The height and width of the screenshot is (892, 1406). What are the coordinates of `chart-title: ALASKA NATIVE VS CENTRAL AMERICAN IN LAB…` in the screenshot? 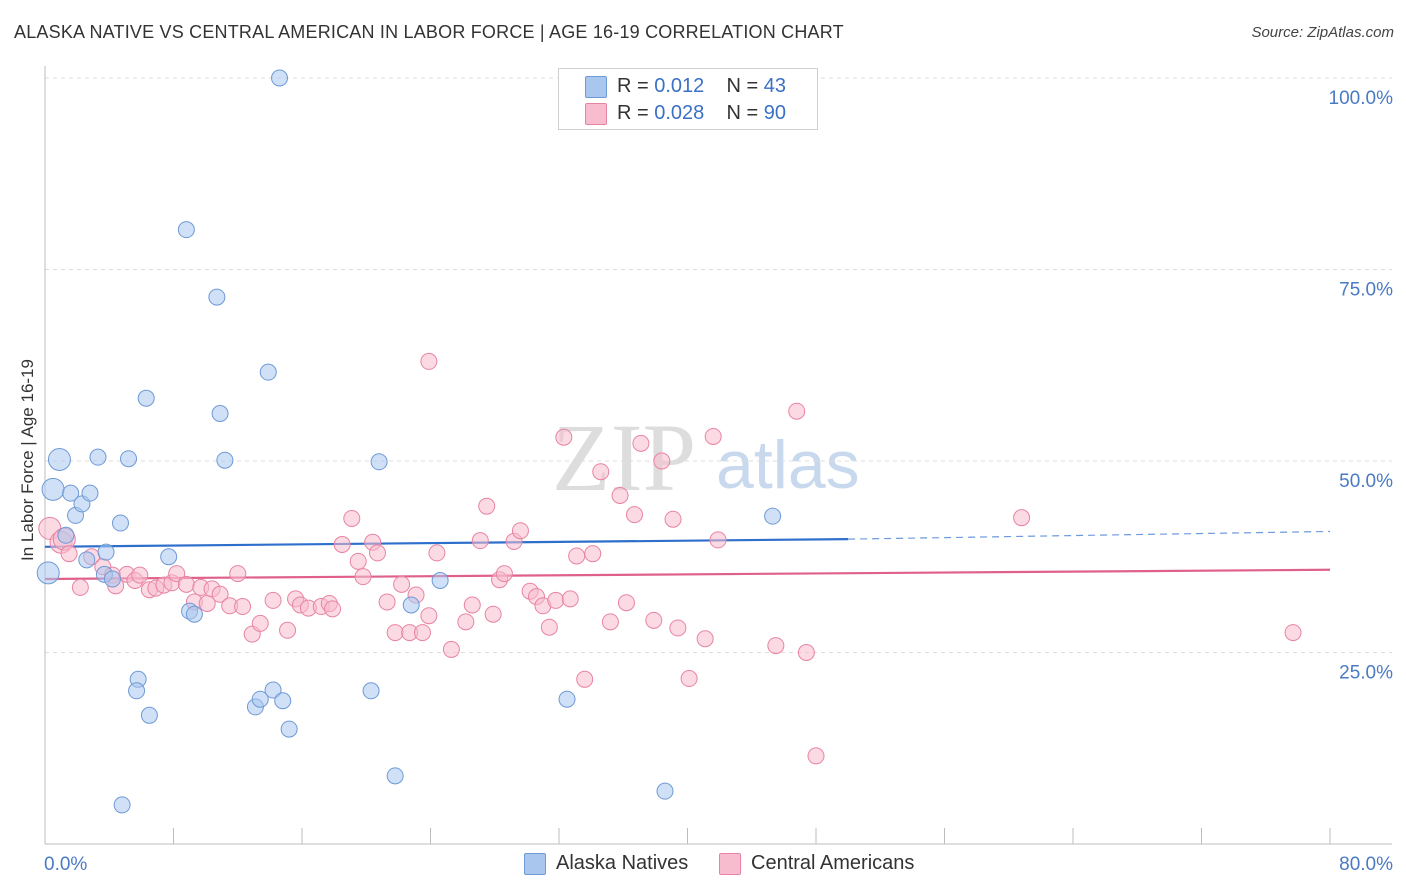 It's located at (429, 32).